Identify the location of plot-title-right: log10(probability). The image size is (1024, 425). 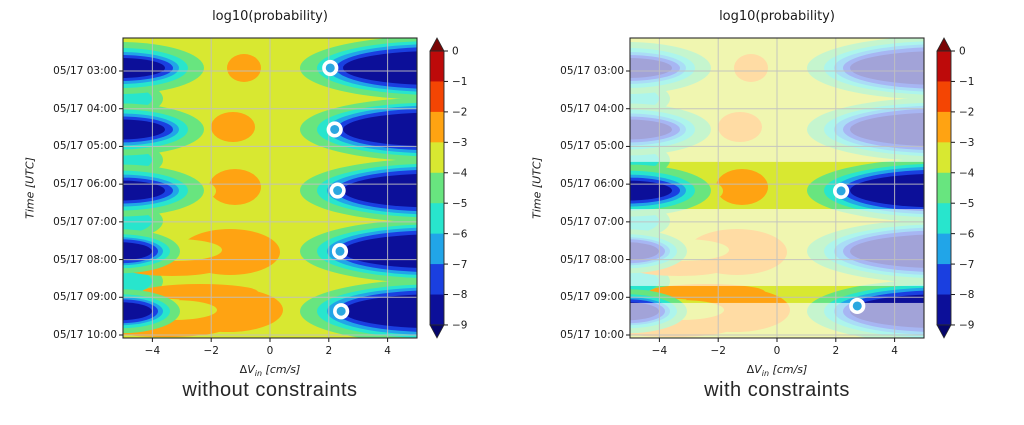
(777, 16).